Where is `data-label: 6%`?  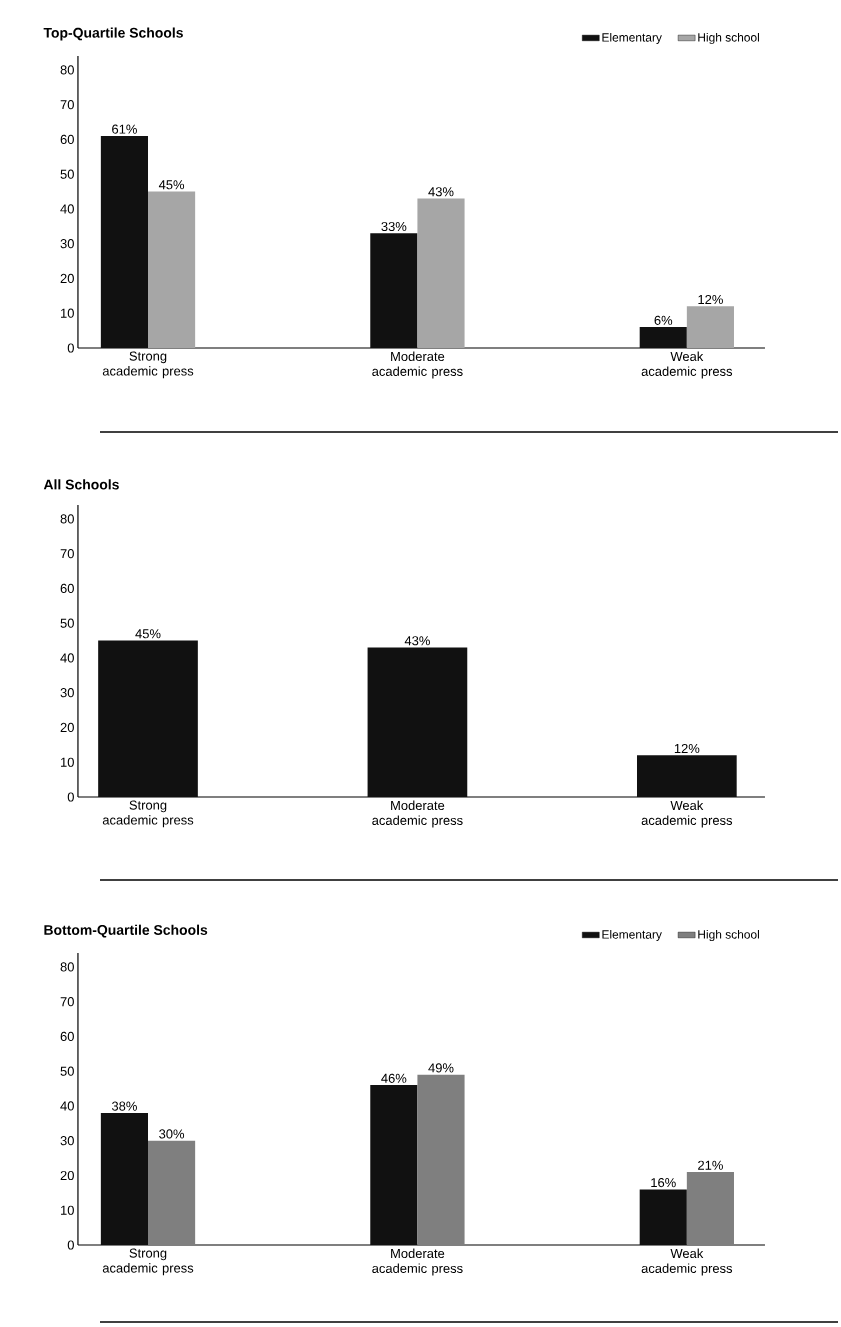
data-label: 6% is located at coordinates (663, 320).